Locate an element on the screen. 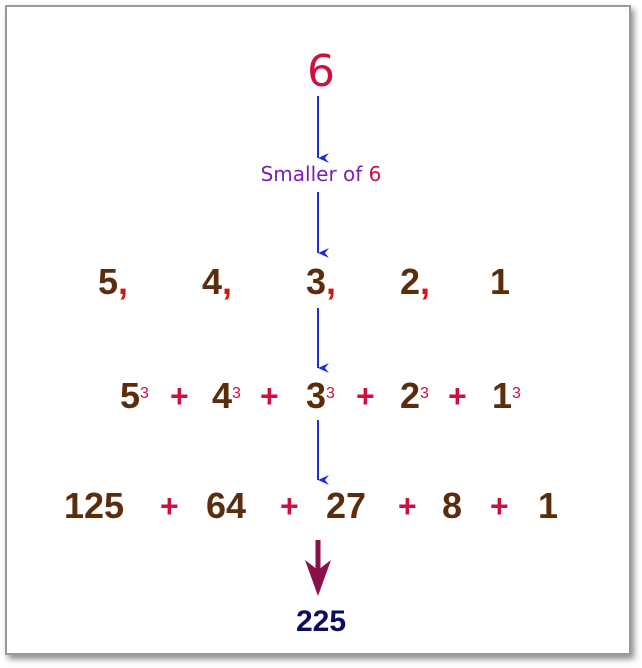  top-number: 6 is located at coordinates (321, 71).